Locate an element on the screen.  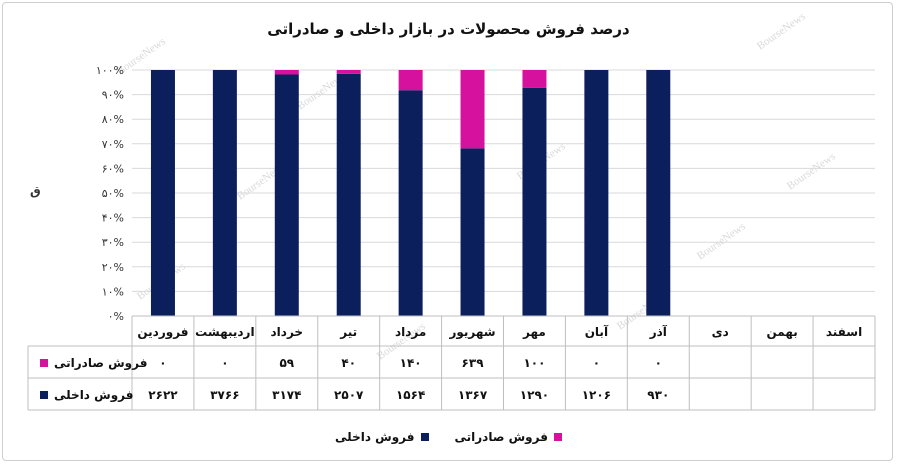
category-label-10: بهمن is located at coordinates (781, 332).